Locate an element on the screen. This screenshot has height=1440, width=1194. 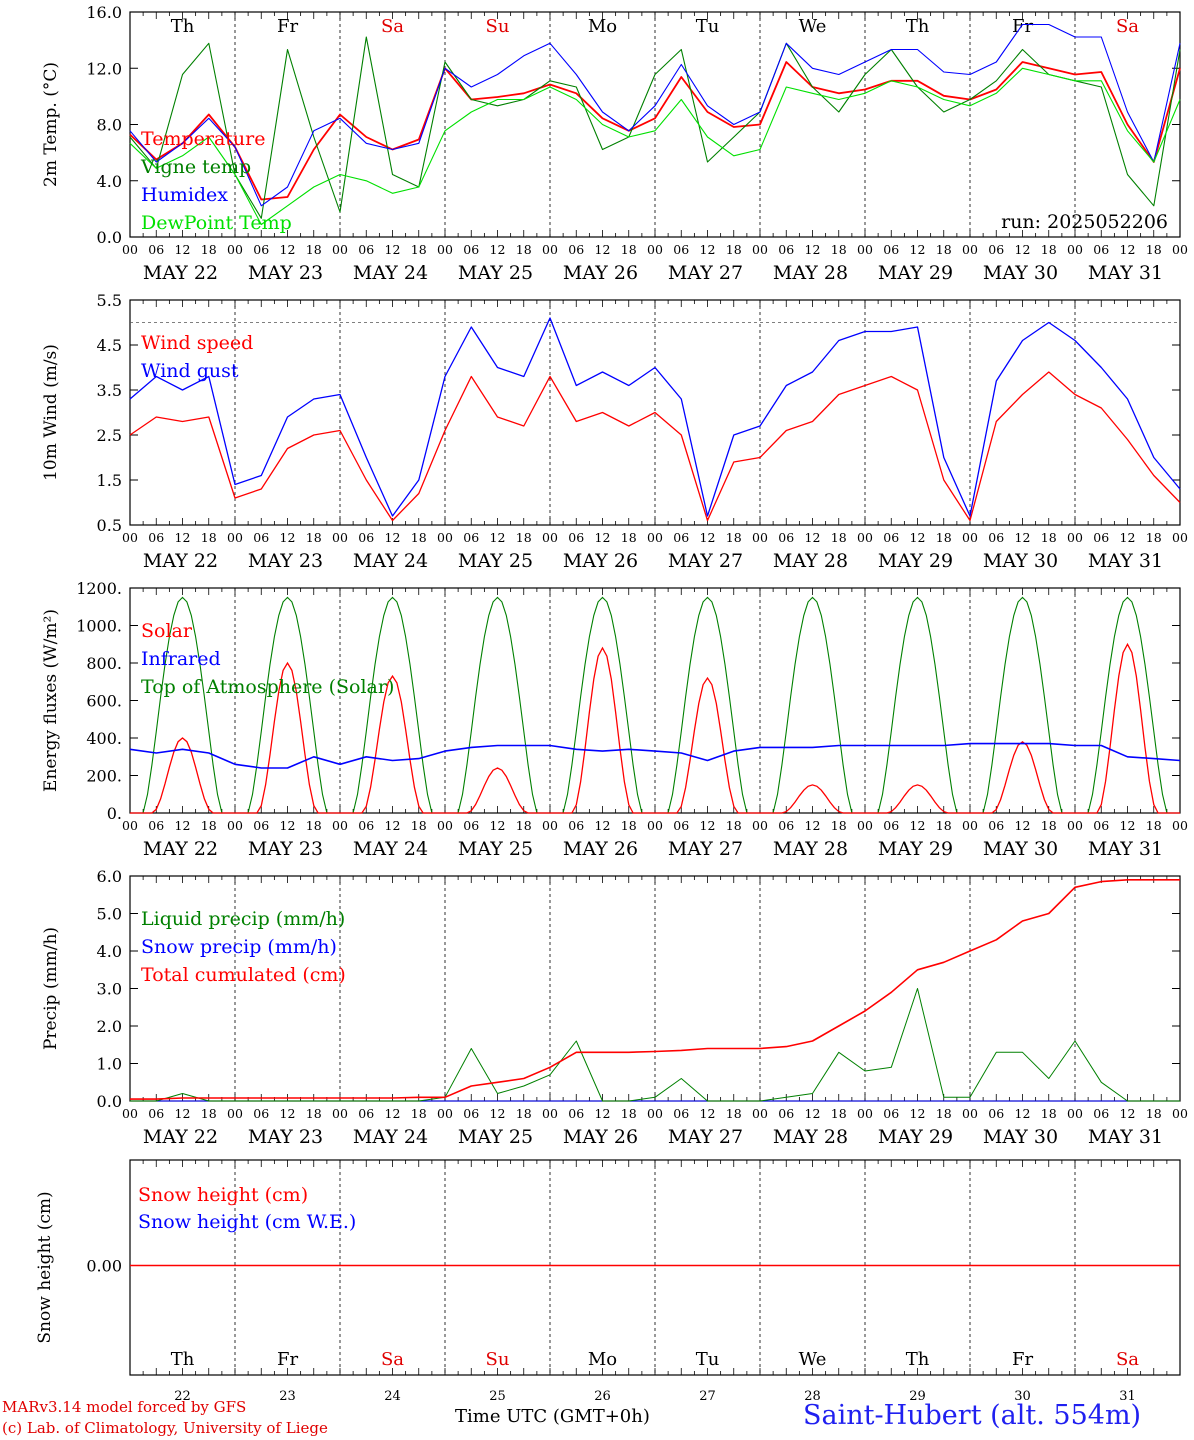
y-axis-label: Energy fluxes (W/m²) is located at coordinates (51, 700).